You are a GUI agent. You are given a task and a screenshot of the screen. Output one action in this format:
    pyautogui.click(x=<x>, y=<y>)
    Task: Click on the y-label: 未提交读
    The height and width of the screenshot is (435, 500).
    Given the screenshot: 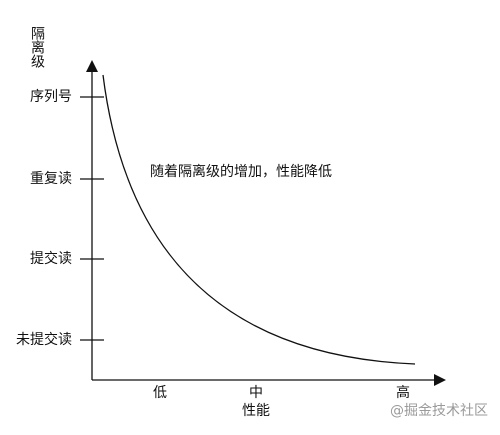 What is the action you would take?
    pyautogui.click(x=44, y=339)
    